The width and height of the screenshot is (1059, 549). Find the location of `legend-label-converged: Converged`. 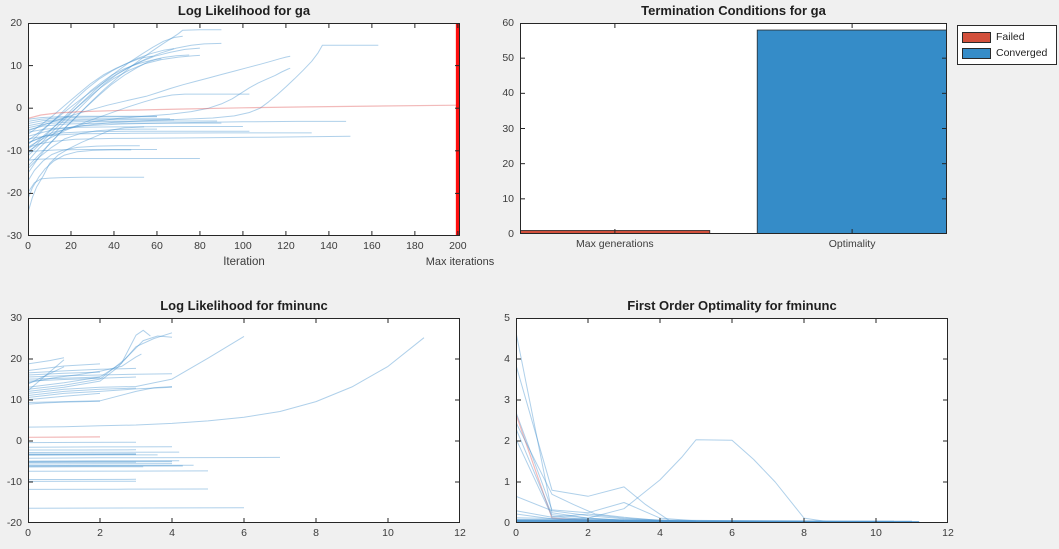

legend-label-converged: Converged is located at coordinates (1022, 53).